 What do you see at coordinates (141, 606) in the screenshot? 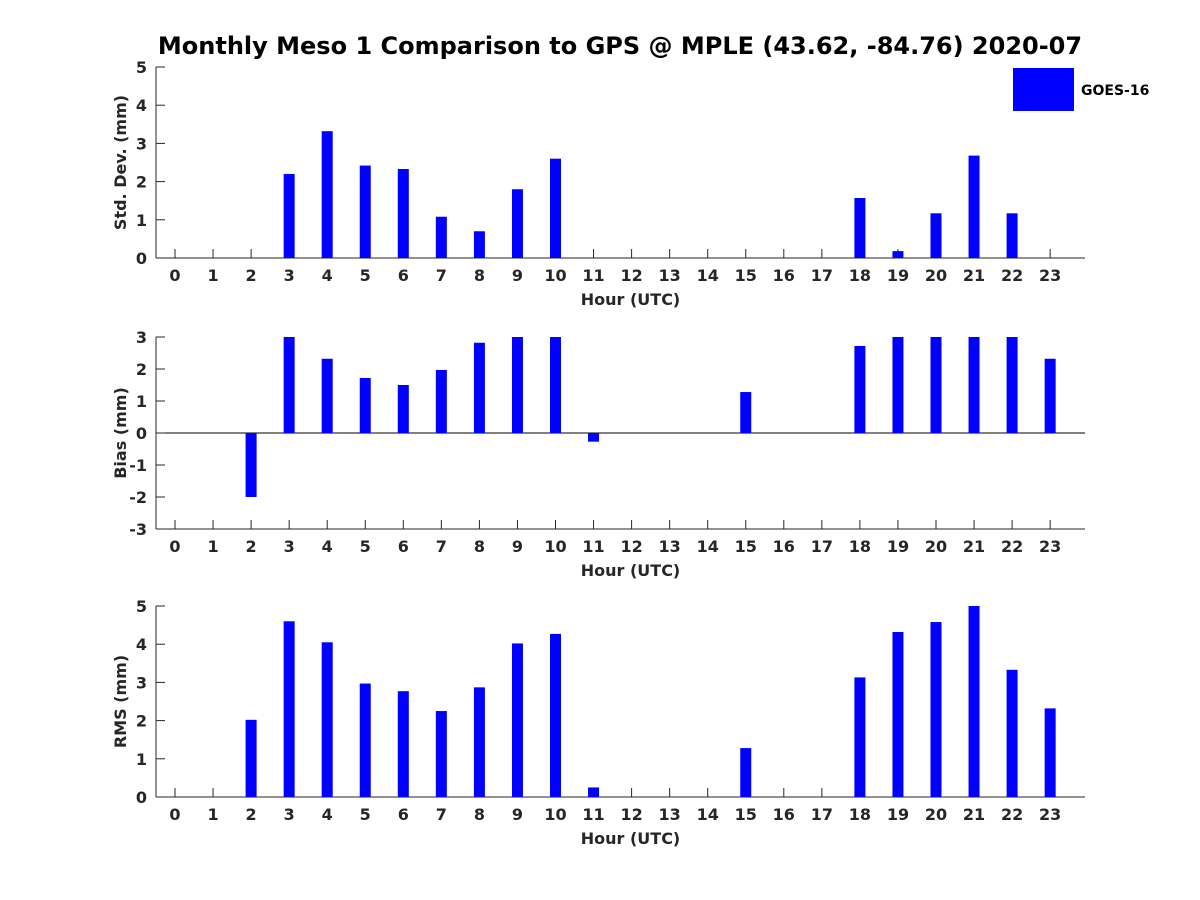
I see `y-tick-label: 5` at bounding box center [141, 606].